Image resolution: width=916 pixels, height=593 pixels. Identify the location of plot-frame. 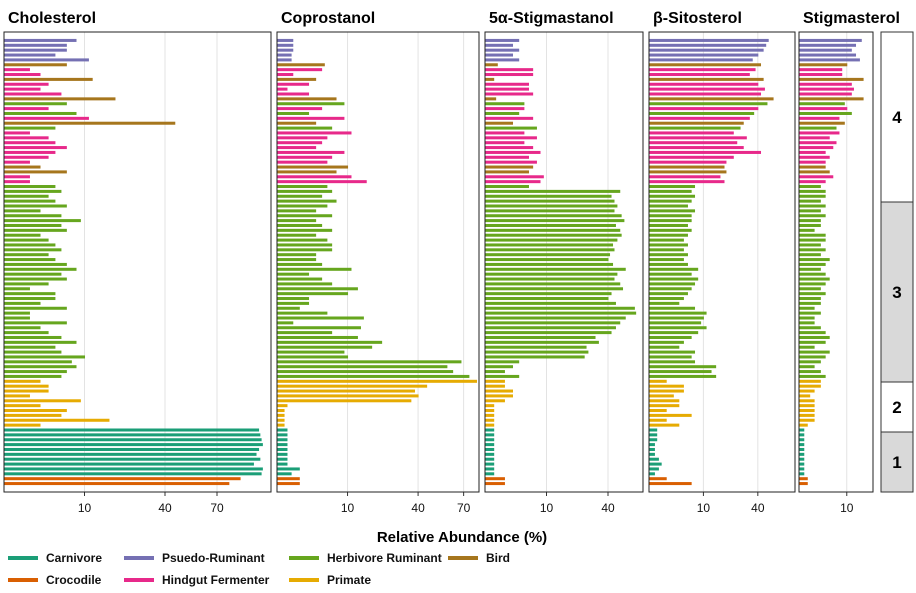
(722, 262).